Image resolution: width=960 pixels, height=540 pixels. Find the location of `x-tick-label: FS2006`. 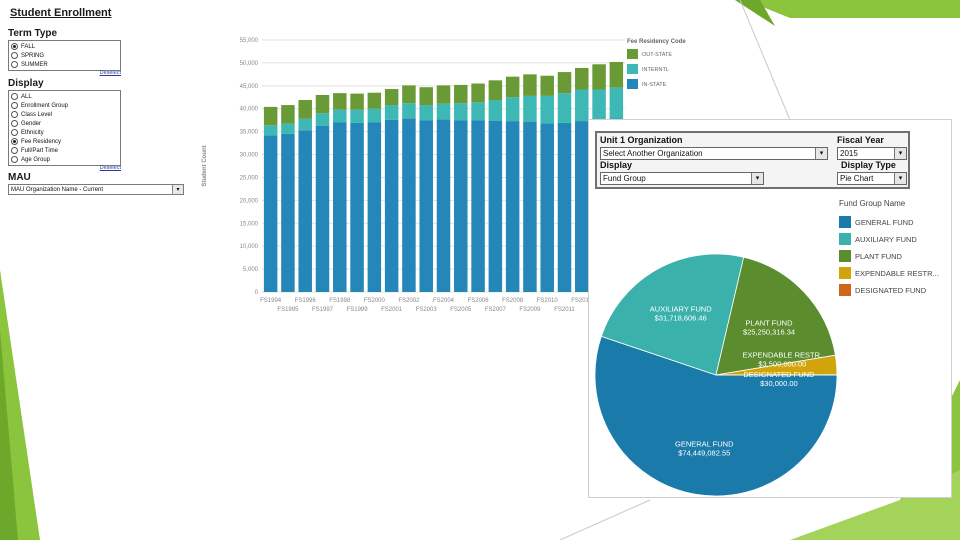

x-tick-label: FS2006 is located at coordinates (479, 301).